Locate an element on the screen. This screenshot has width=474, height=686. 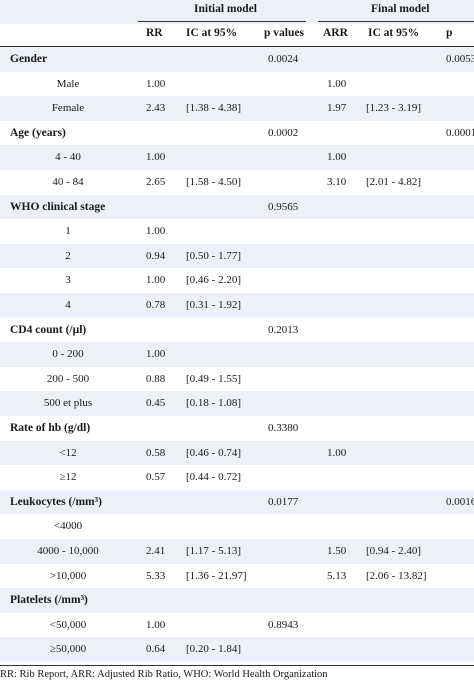
col-ic1-header: IC at 95% is located at coordinates (212, 33).